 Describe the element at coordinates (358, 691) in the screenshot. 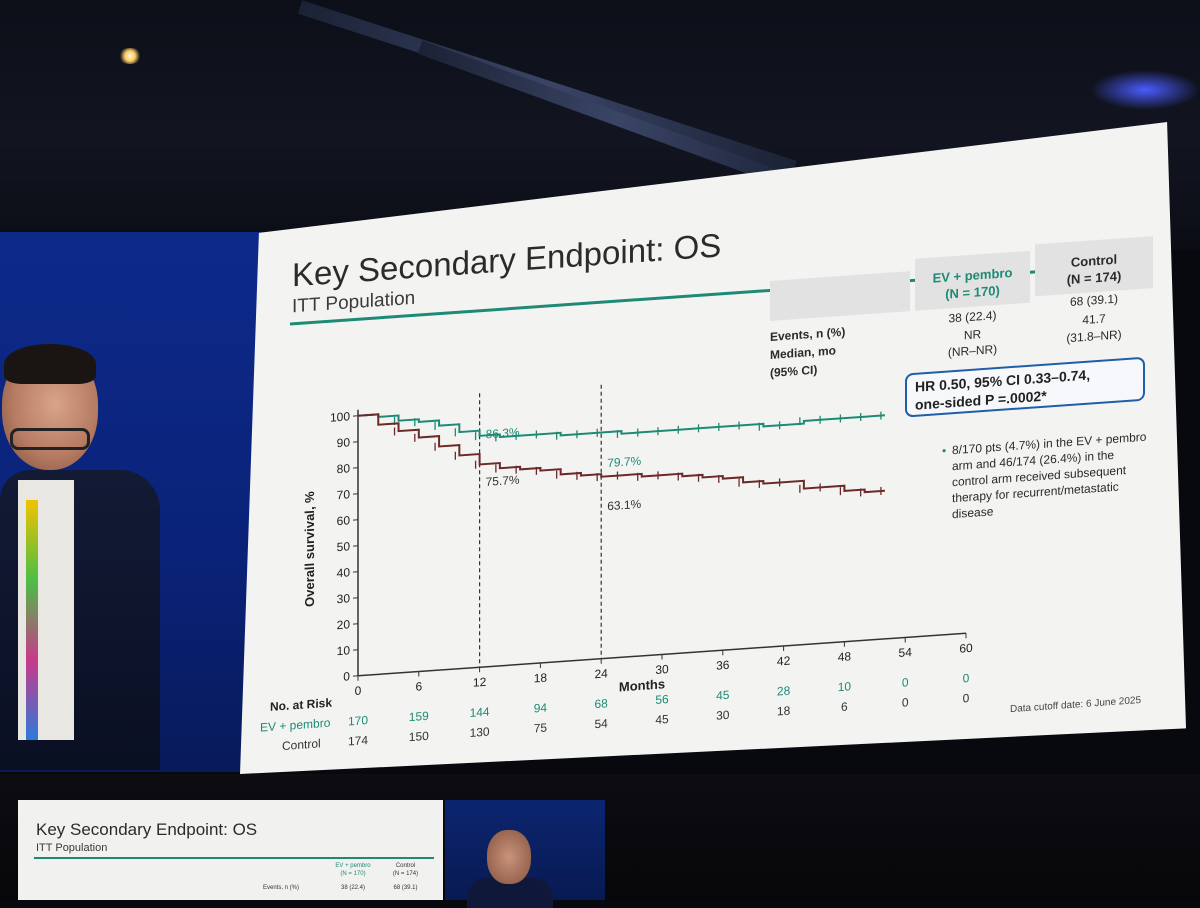

I see `x-tick-label: 0` at that location.